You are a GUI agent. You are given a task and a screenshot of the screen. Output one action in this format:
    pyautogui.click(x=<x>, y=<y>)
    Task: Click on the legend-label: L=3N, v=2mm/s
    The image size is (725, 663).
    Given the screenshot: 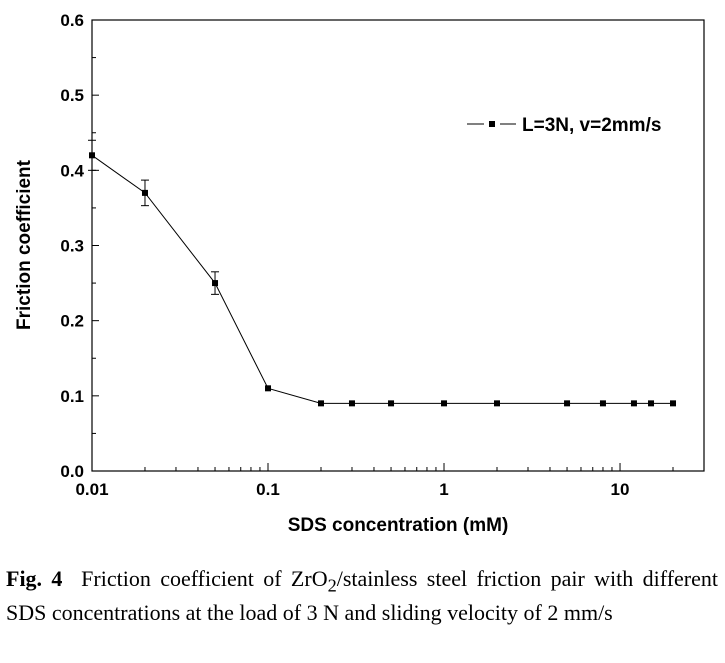 What is the action you would take?
    pyautogui.click(x=591, y=125)
    